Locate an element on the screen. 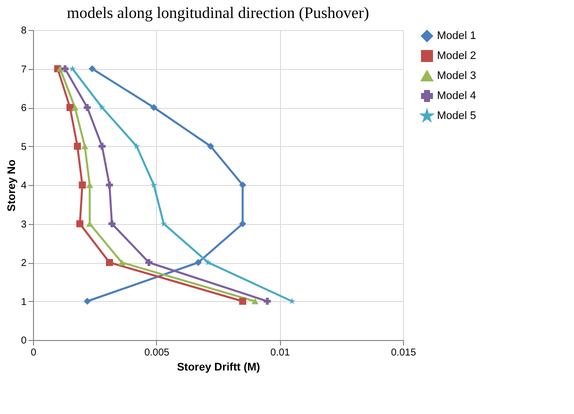 The width and height of the screenshot is (574, 414). y-tick-label: 1 is located at coordinates (23, 302).